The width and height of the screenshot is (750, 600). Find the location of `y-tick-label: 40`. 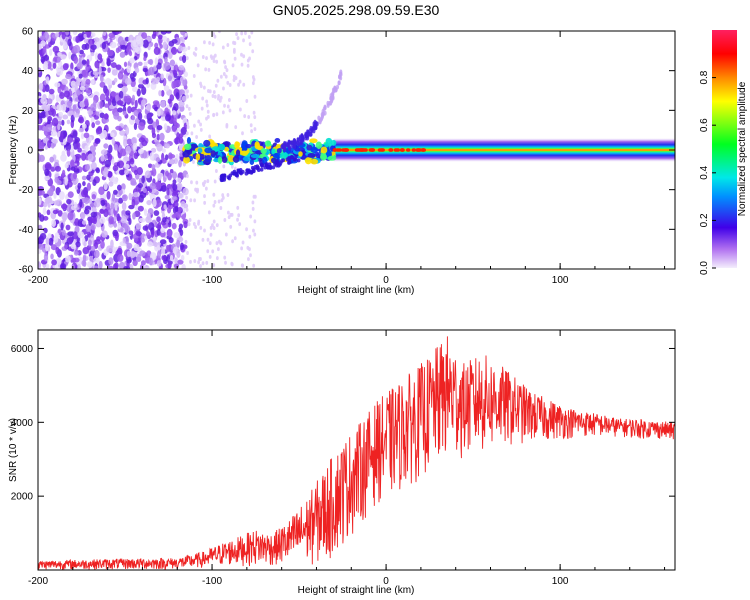

y-tick-label: 40 is located at coordinates (28, 71).